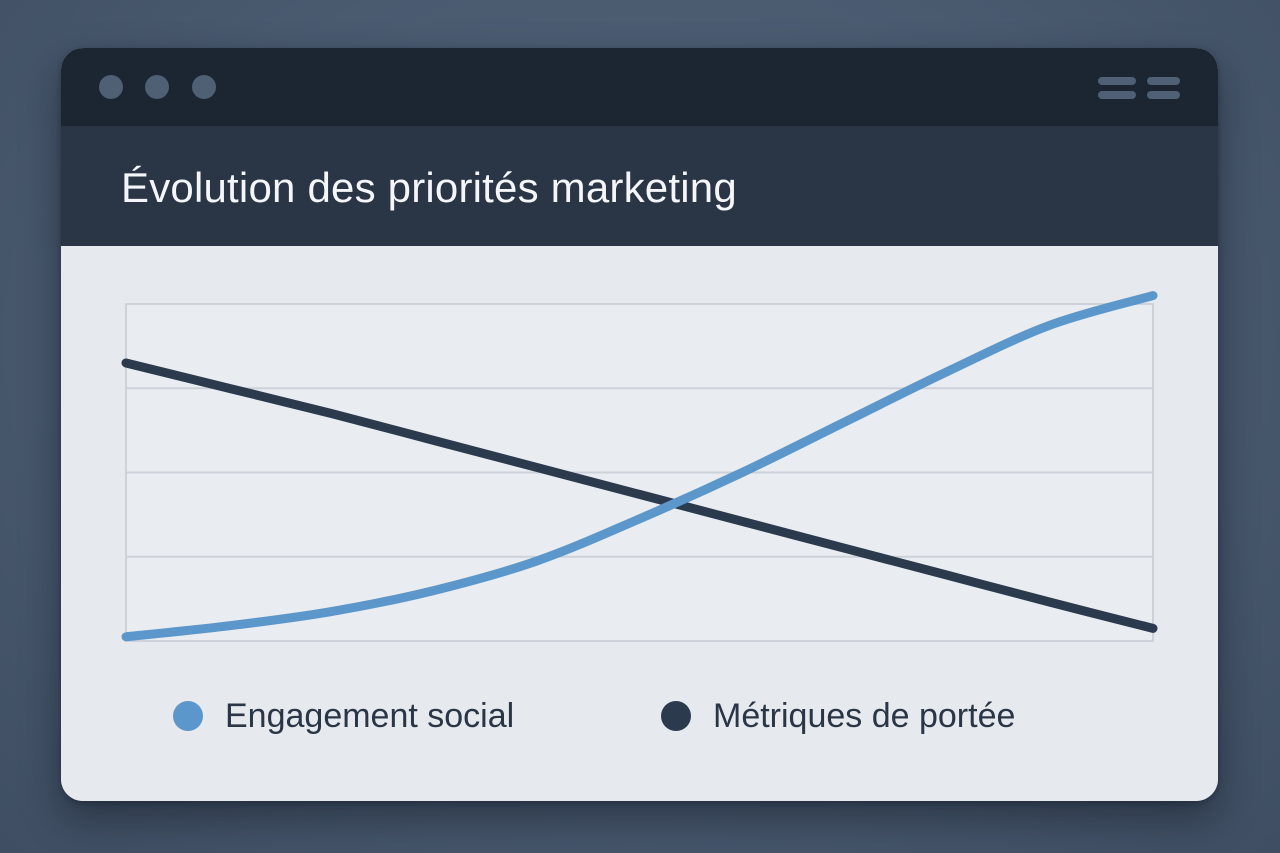 This screenshot has height=853, width=1280. I want to click on legend-item-engagement: Engagement social, so click(343, 716).